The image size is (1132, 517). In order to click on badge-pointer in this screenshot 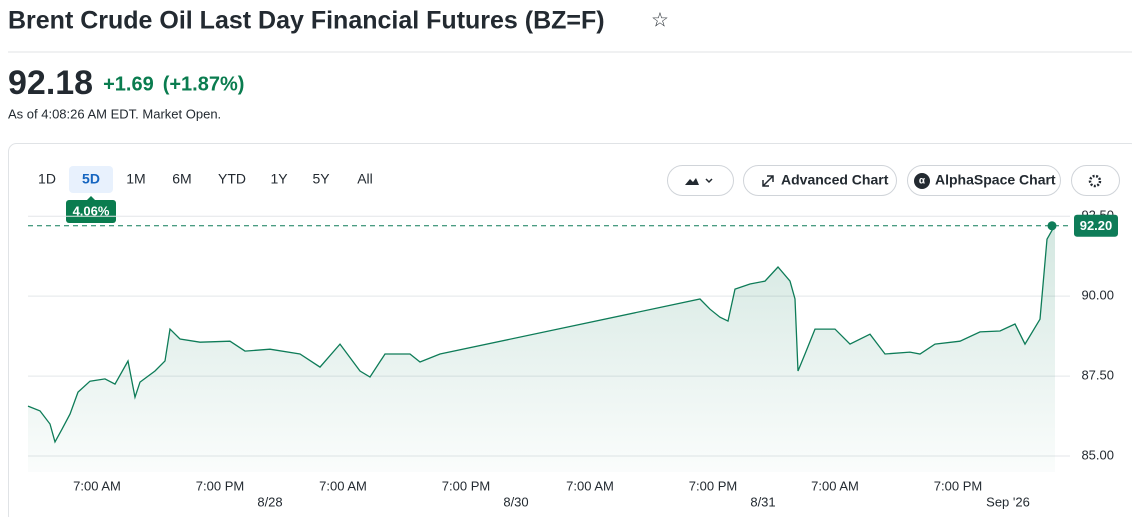, I will do `click(91, 198)`.